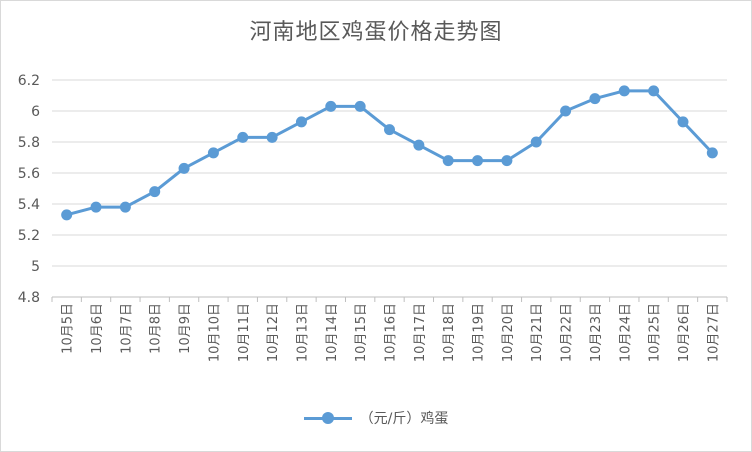 The image size is (752, 452). I want to click on x-tick-label: 10月15日, so click(361, 332).